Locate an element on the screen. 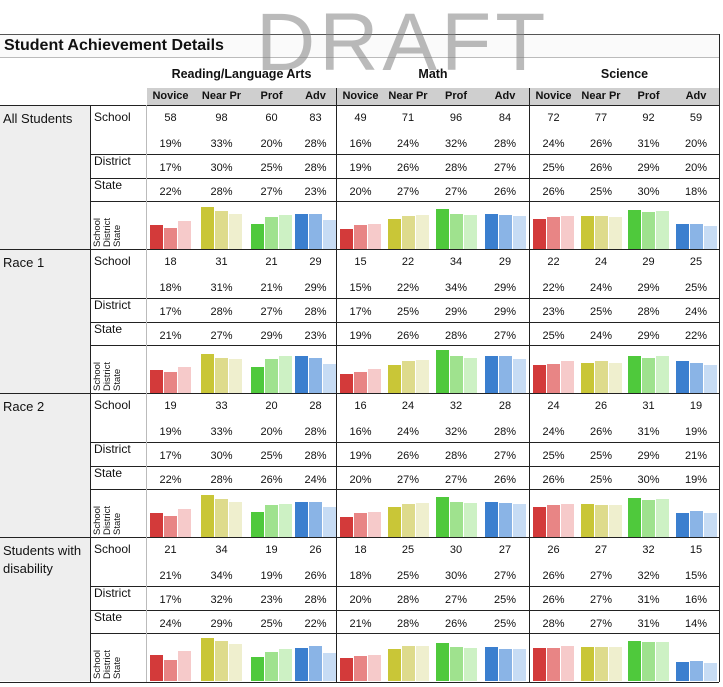 The width and height of the screenshot is (723, 687). school-count-cell: 59 is located at coordinates (696, 118).